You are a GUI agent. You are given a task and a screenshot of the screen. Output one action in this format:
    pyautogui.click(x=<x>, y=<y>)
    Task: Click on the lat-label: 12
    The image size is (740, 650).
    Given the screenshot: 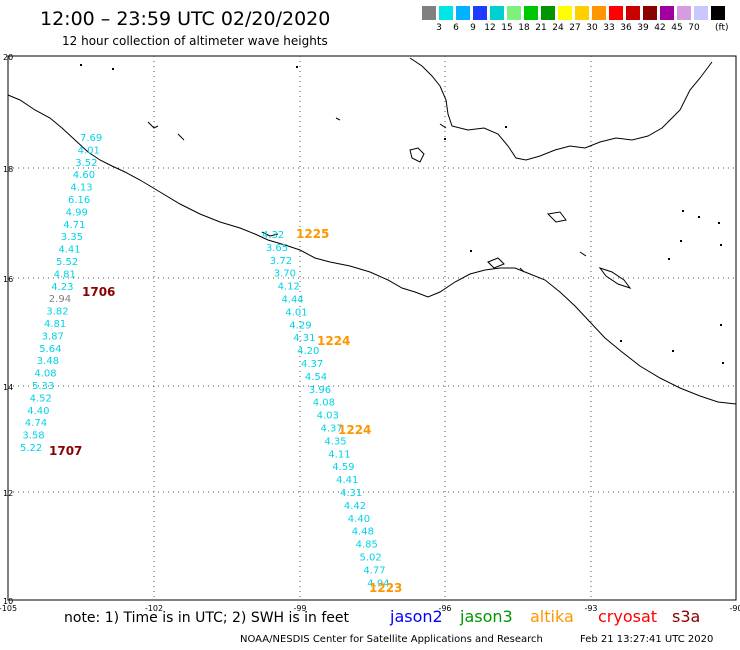 What is the action you would take?
    pyautogui.click(x=8, y=493)
    